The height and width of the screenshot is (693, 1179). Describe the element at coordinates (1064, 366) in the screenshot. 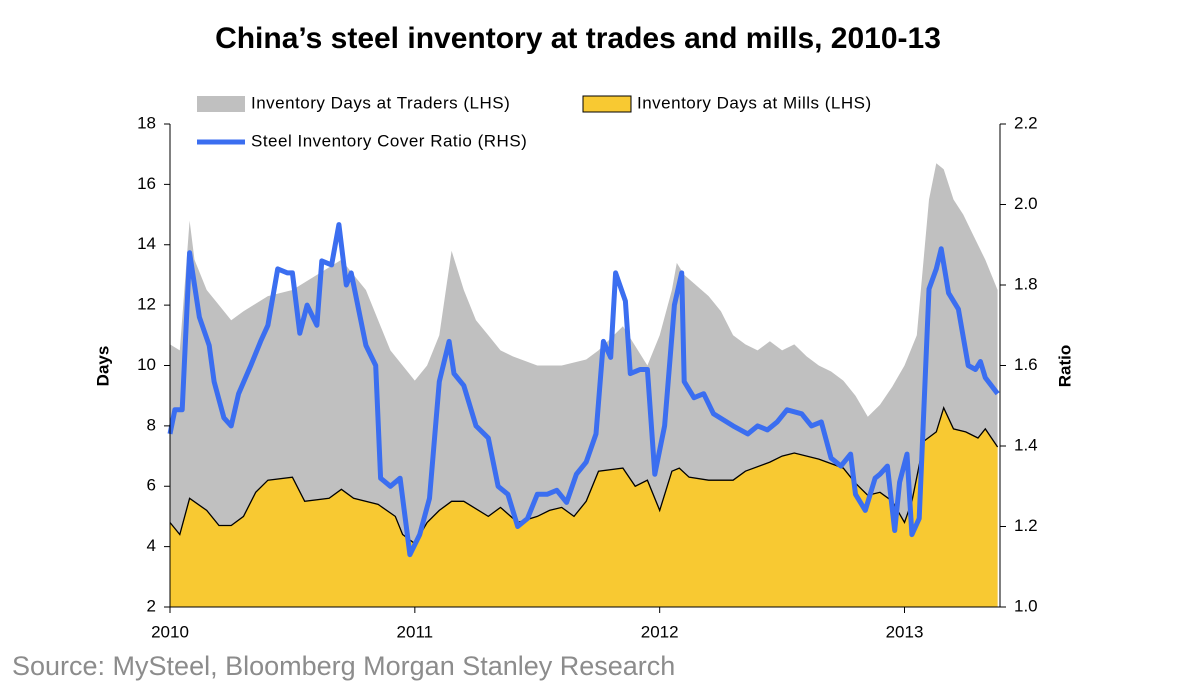

I see `y2-axis-label: Ratio` at that location.